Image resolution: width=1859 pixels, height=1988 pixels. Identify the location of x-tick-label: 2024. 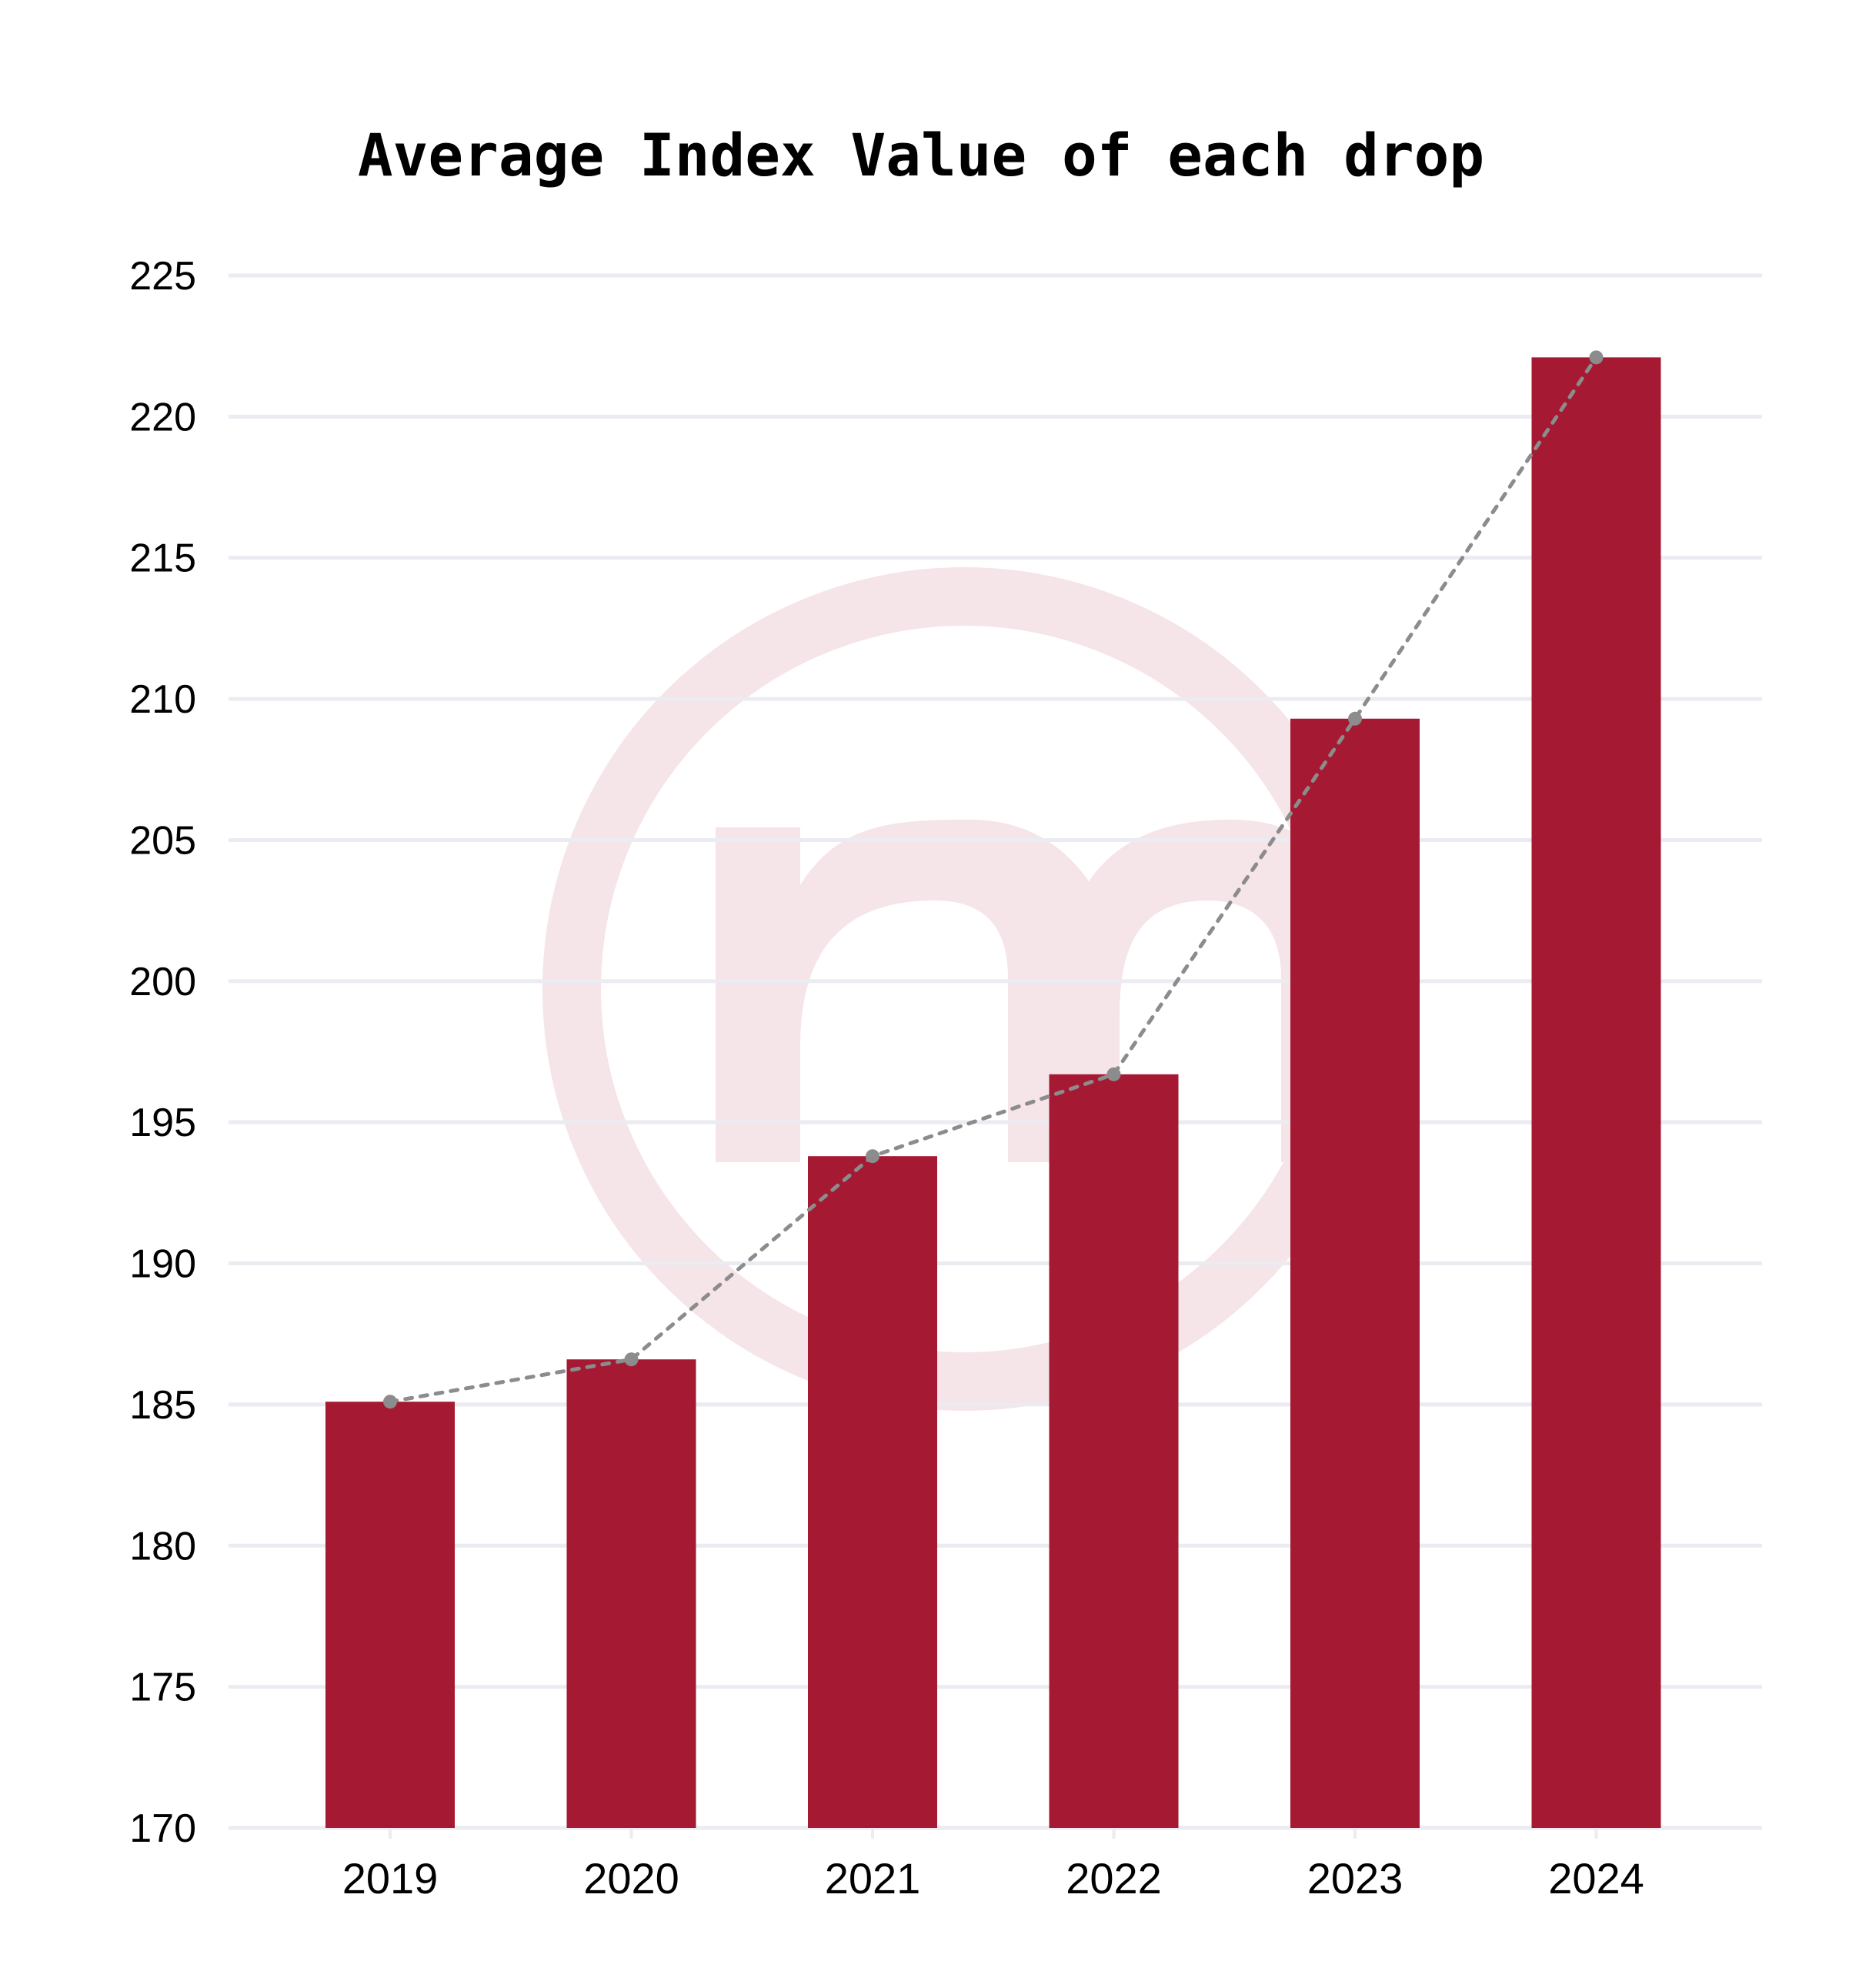
(1596, 1878).